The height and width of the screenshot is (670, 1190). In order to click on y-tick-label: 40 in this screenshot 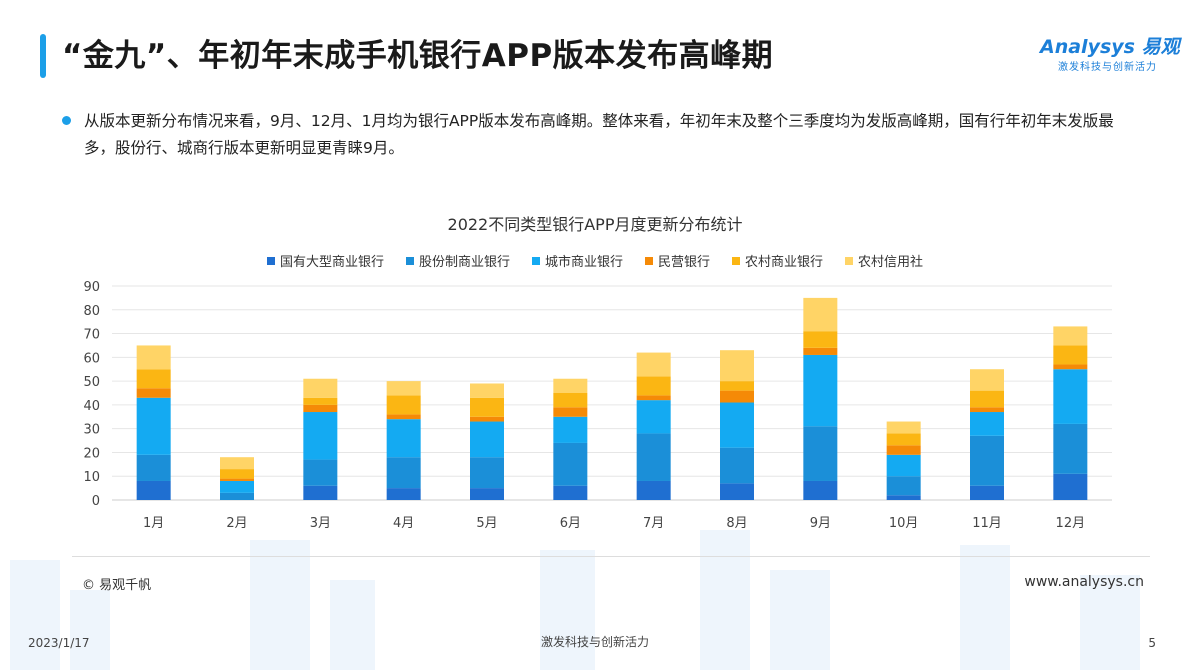, I will do `click(91, 406)`.